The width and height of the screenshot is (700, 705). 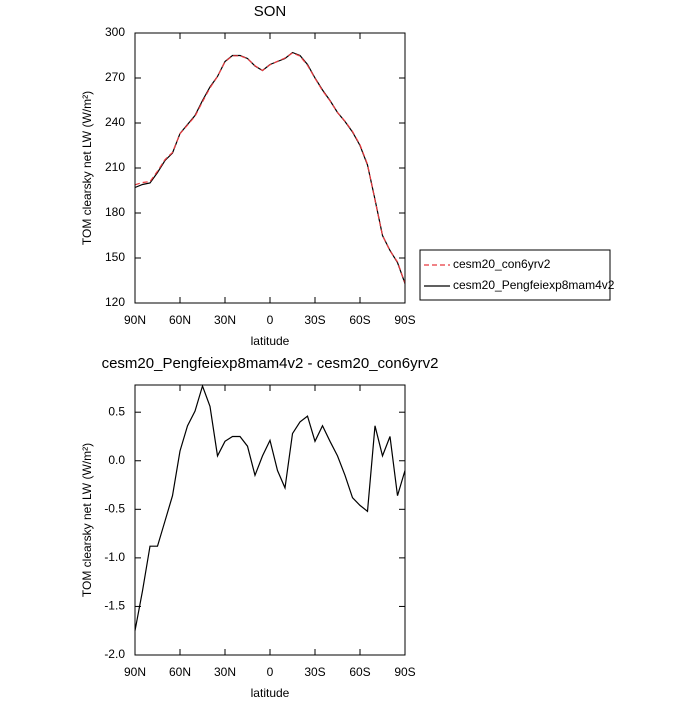 I want to click on y-tick-label: 240, so click(x=115, y=122).